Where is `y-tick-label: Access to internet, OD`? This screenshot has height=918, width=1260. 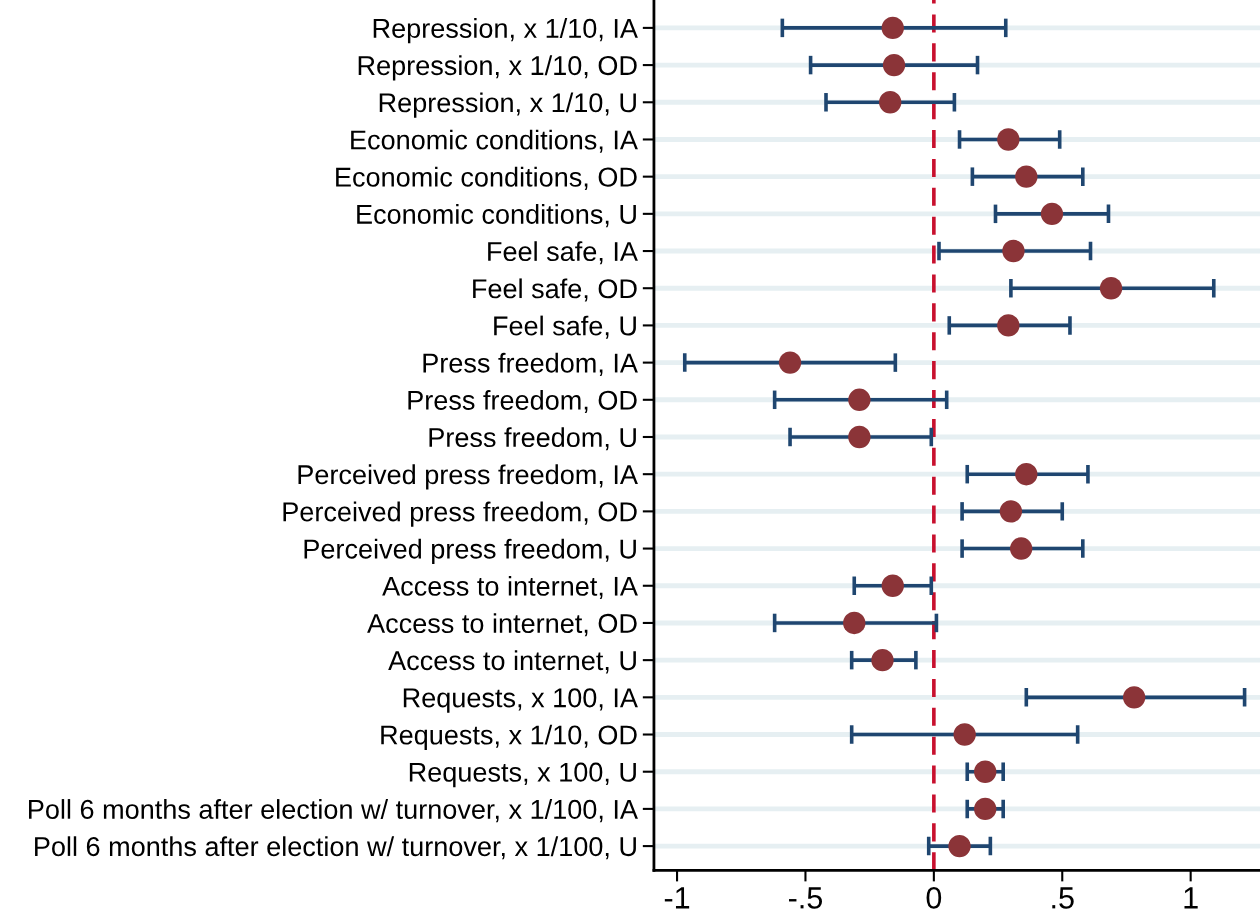 y-tick-label: Access to internet, OD is located at coordinates (502, 625).